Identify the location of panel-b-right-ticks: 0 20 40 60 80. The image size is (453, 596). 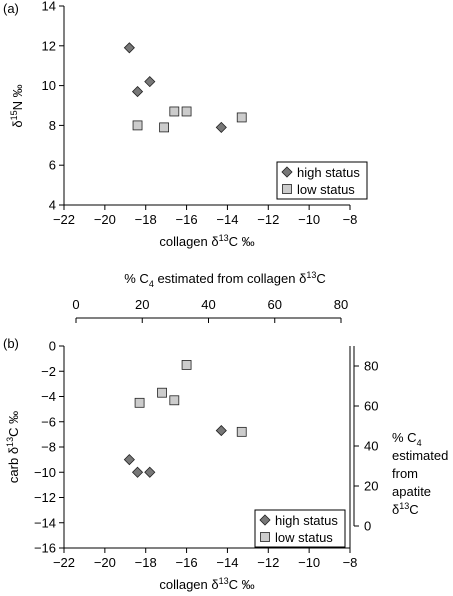
(366, 446).